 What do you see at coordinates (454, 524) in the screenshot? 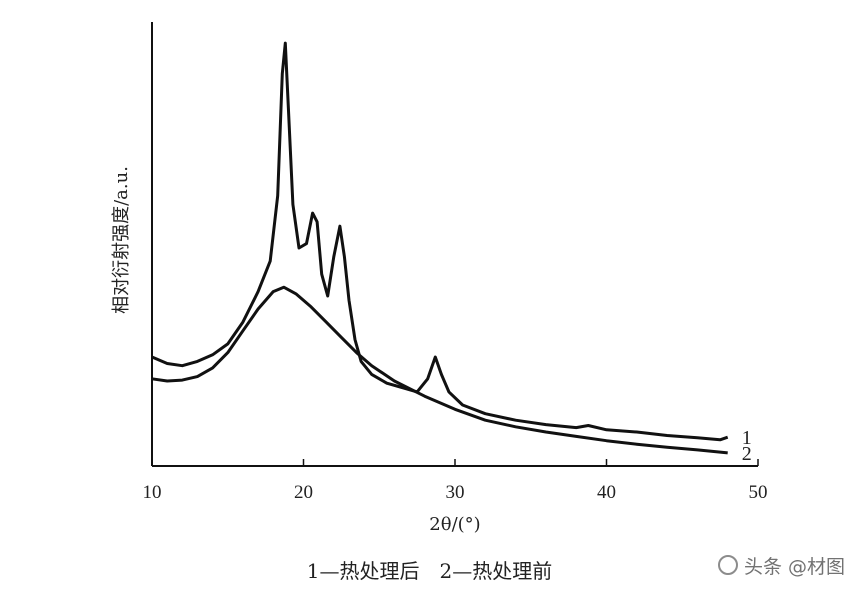
I see `x-axis-title: 2θ/(°)` at bounding box center [454, 524].